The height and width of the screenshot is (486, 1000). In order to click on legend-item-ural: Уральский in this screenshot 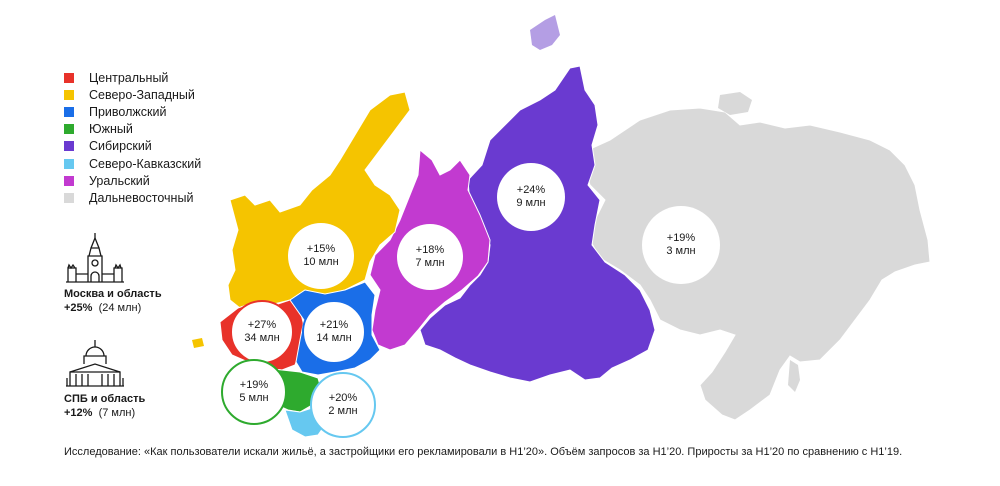, I will do `click(132, 180)`.